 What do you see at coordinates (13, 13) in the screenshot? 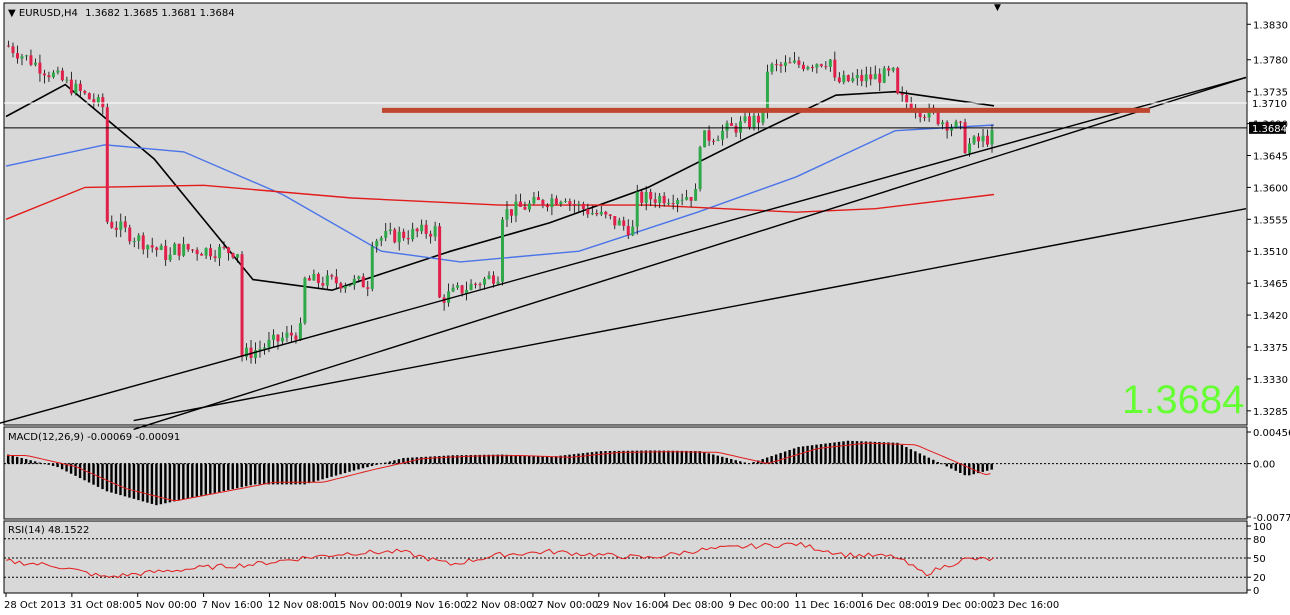
I see `dropdown-arrow-icon: ▼` at bounding box center [13, 13].